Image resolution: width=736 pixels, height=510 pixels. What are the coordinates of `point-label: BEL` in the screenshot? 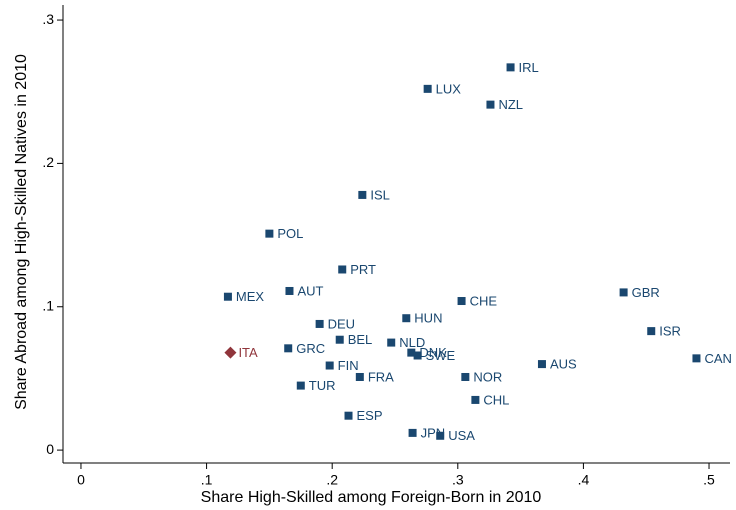 It's located at (360, 339).